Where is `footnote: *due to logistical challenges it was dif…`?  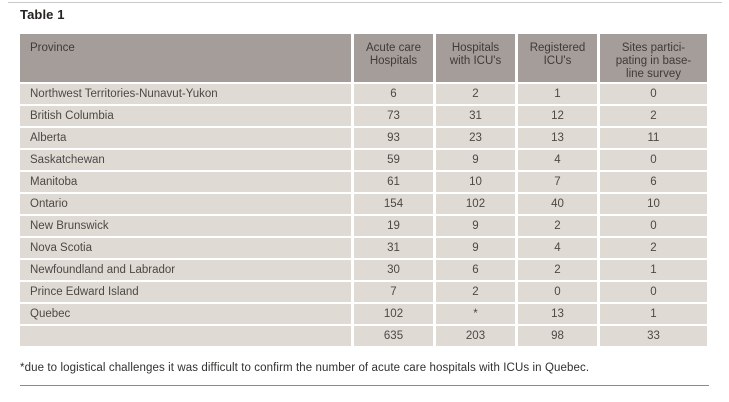
footnote: *due to logistical challenges it was dif… is located at coordinates (305, 368).